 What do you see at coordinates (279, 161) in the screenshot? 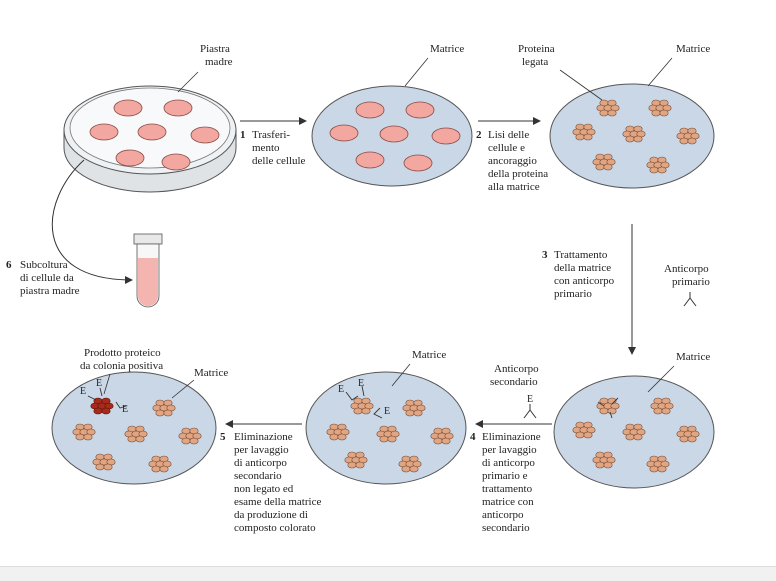
I see `svg-text: delle cellule` at bounding box center [279, 161].